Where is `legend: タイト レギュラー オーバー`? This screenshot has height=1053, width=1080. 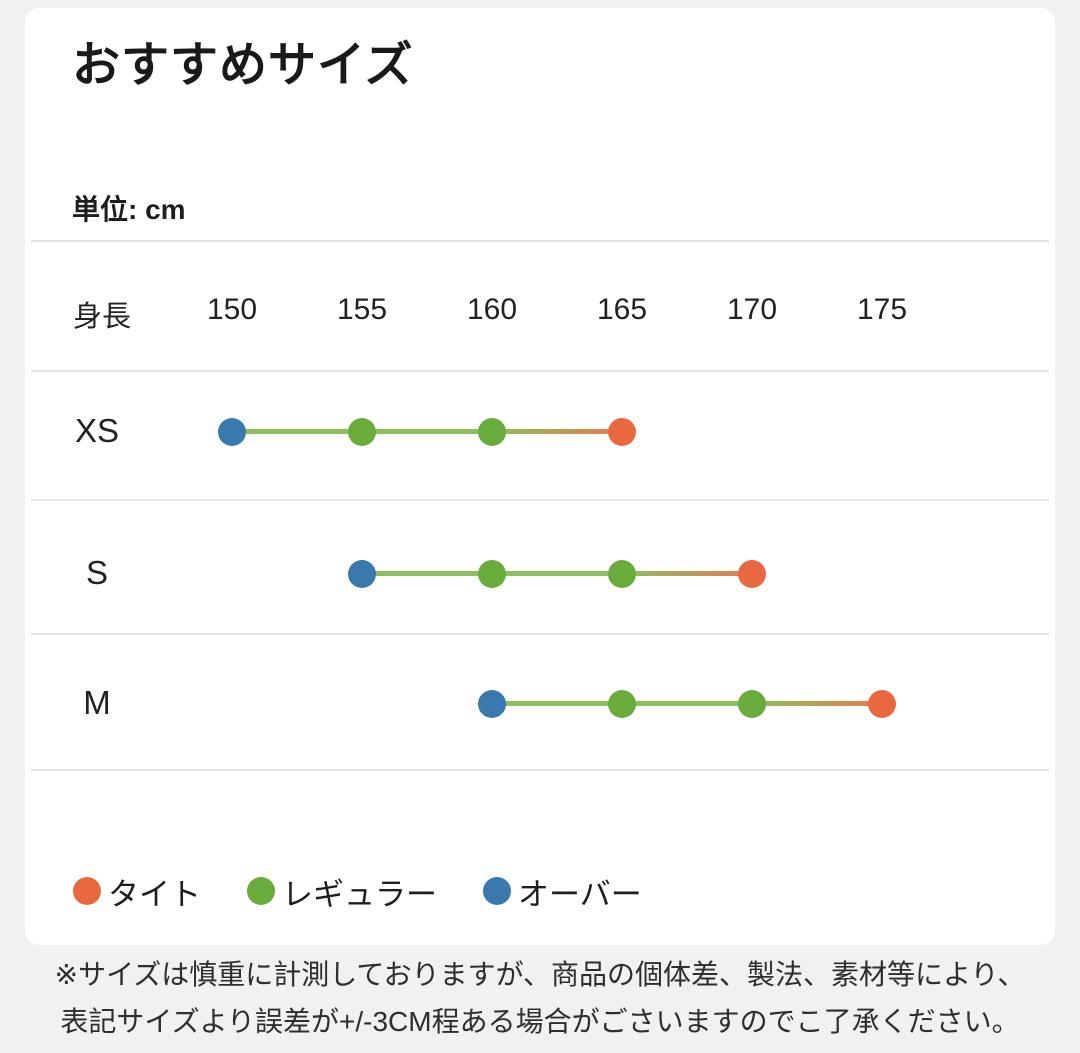 legend: タイト レギュラー オーバー is located at coordinates (357, 891).